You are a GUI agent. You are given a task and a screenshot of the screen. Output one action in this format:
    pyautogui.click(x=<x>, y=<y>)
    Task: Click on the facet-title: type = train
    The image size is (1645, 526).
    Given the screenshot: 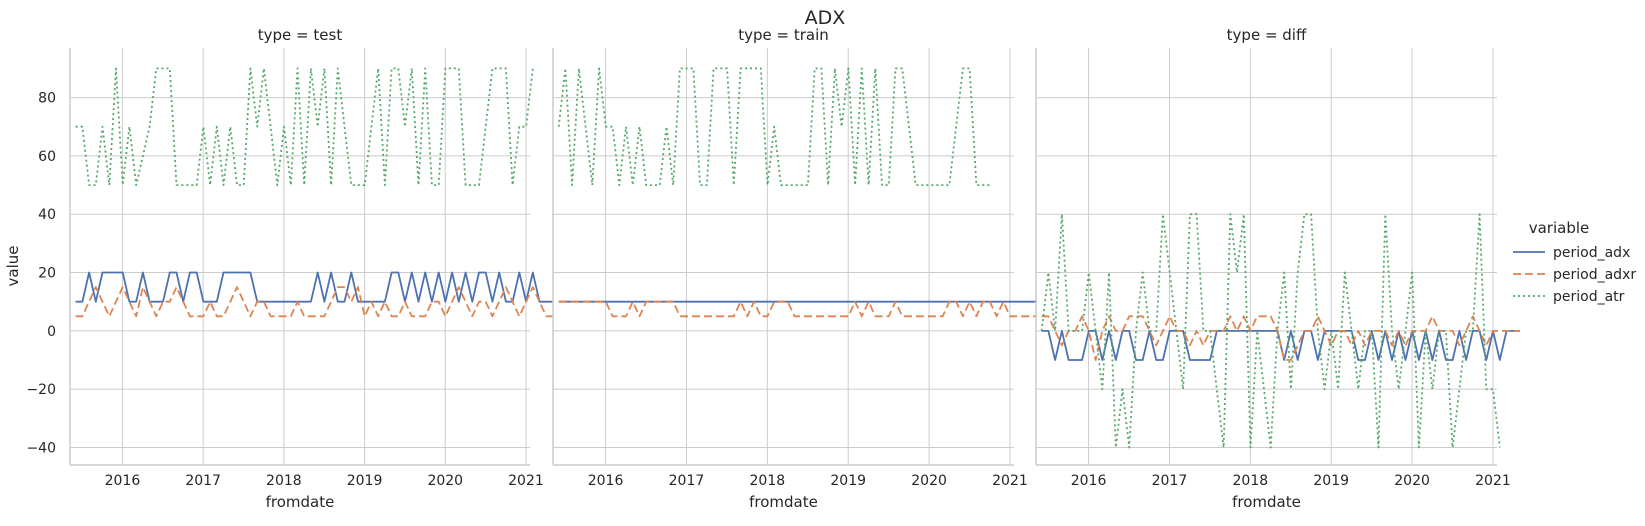 What is the action you would take?
    pyautogui.click(x=783, y=35)
    